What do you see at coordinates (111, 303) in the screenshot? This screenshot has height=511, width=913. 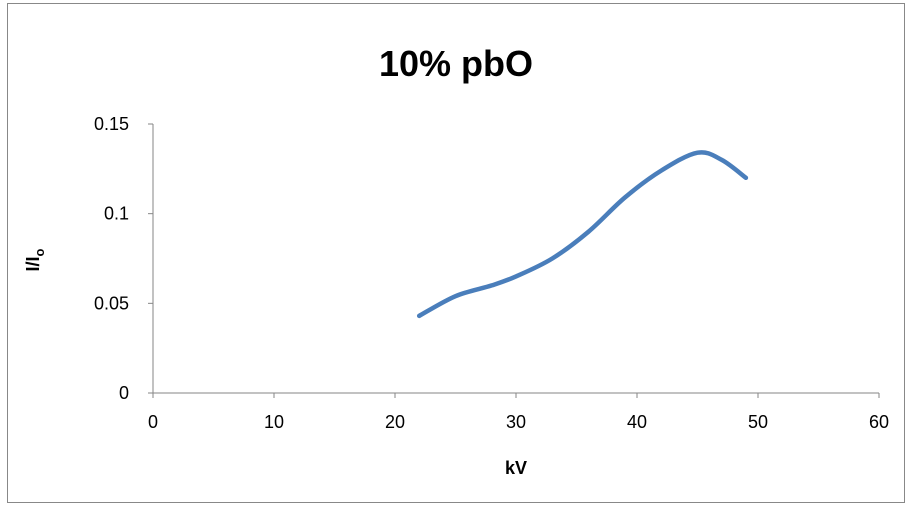 I see `y-tick-label: 0.05` at bounding box center [111, 303].